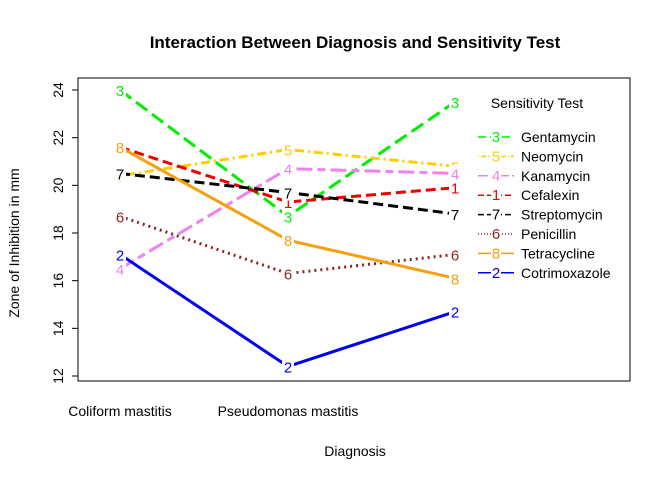  I want to click on legend-label: Streptomycin, so click(562, 215).